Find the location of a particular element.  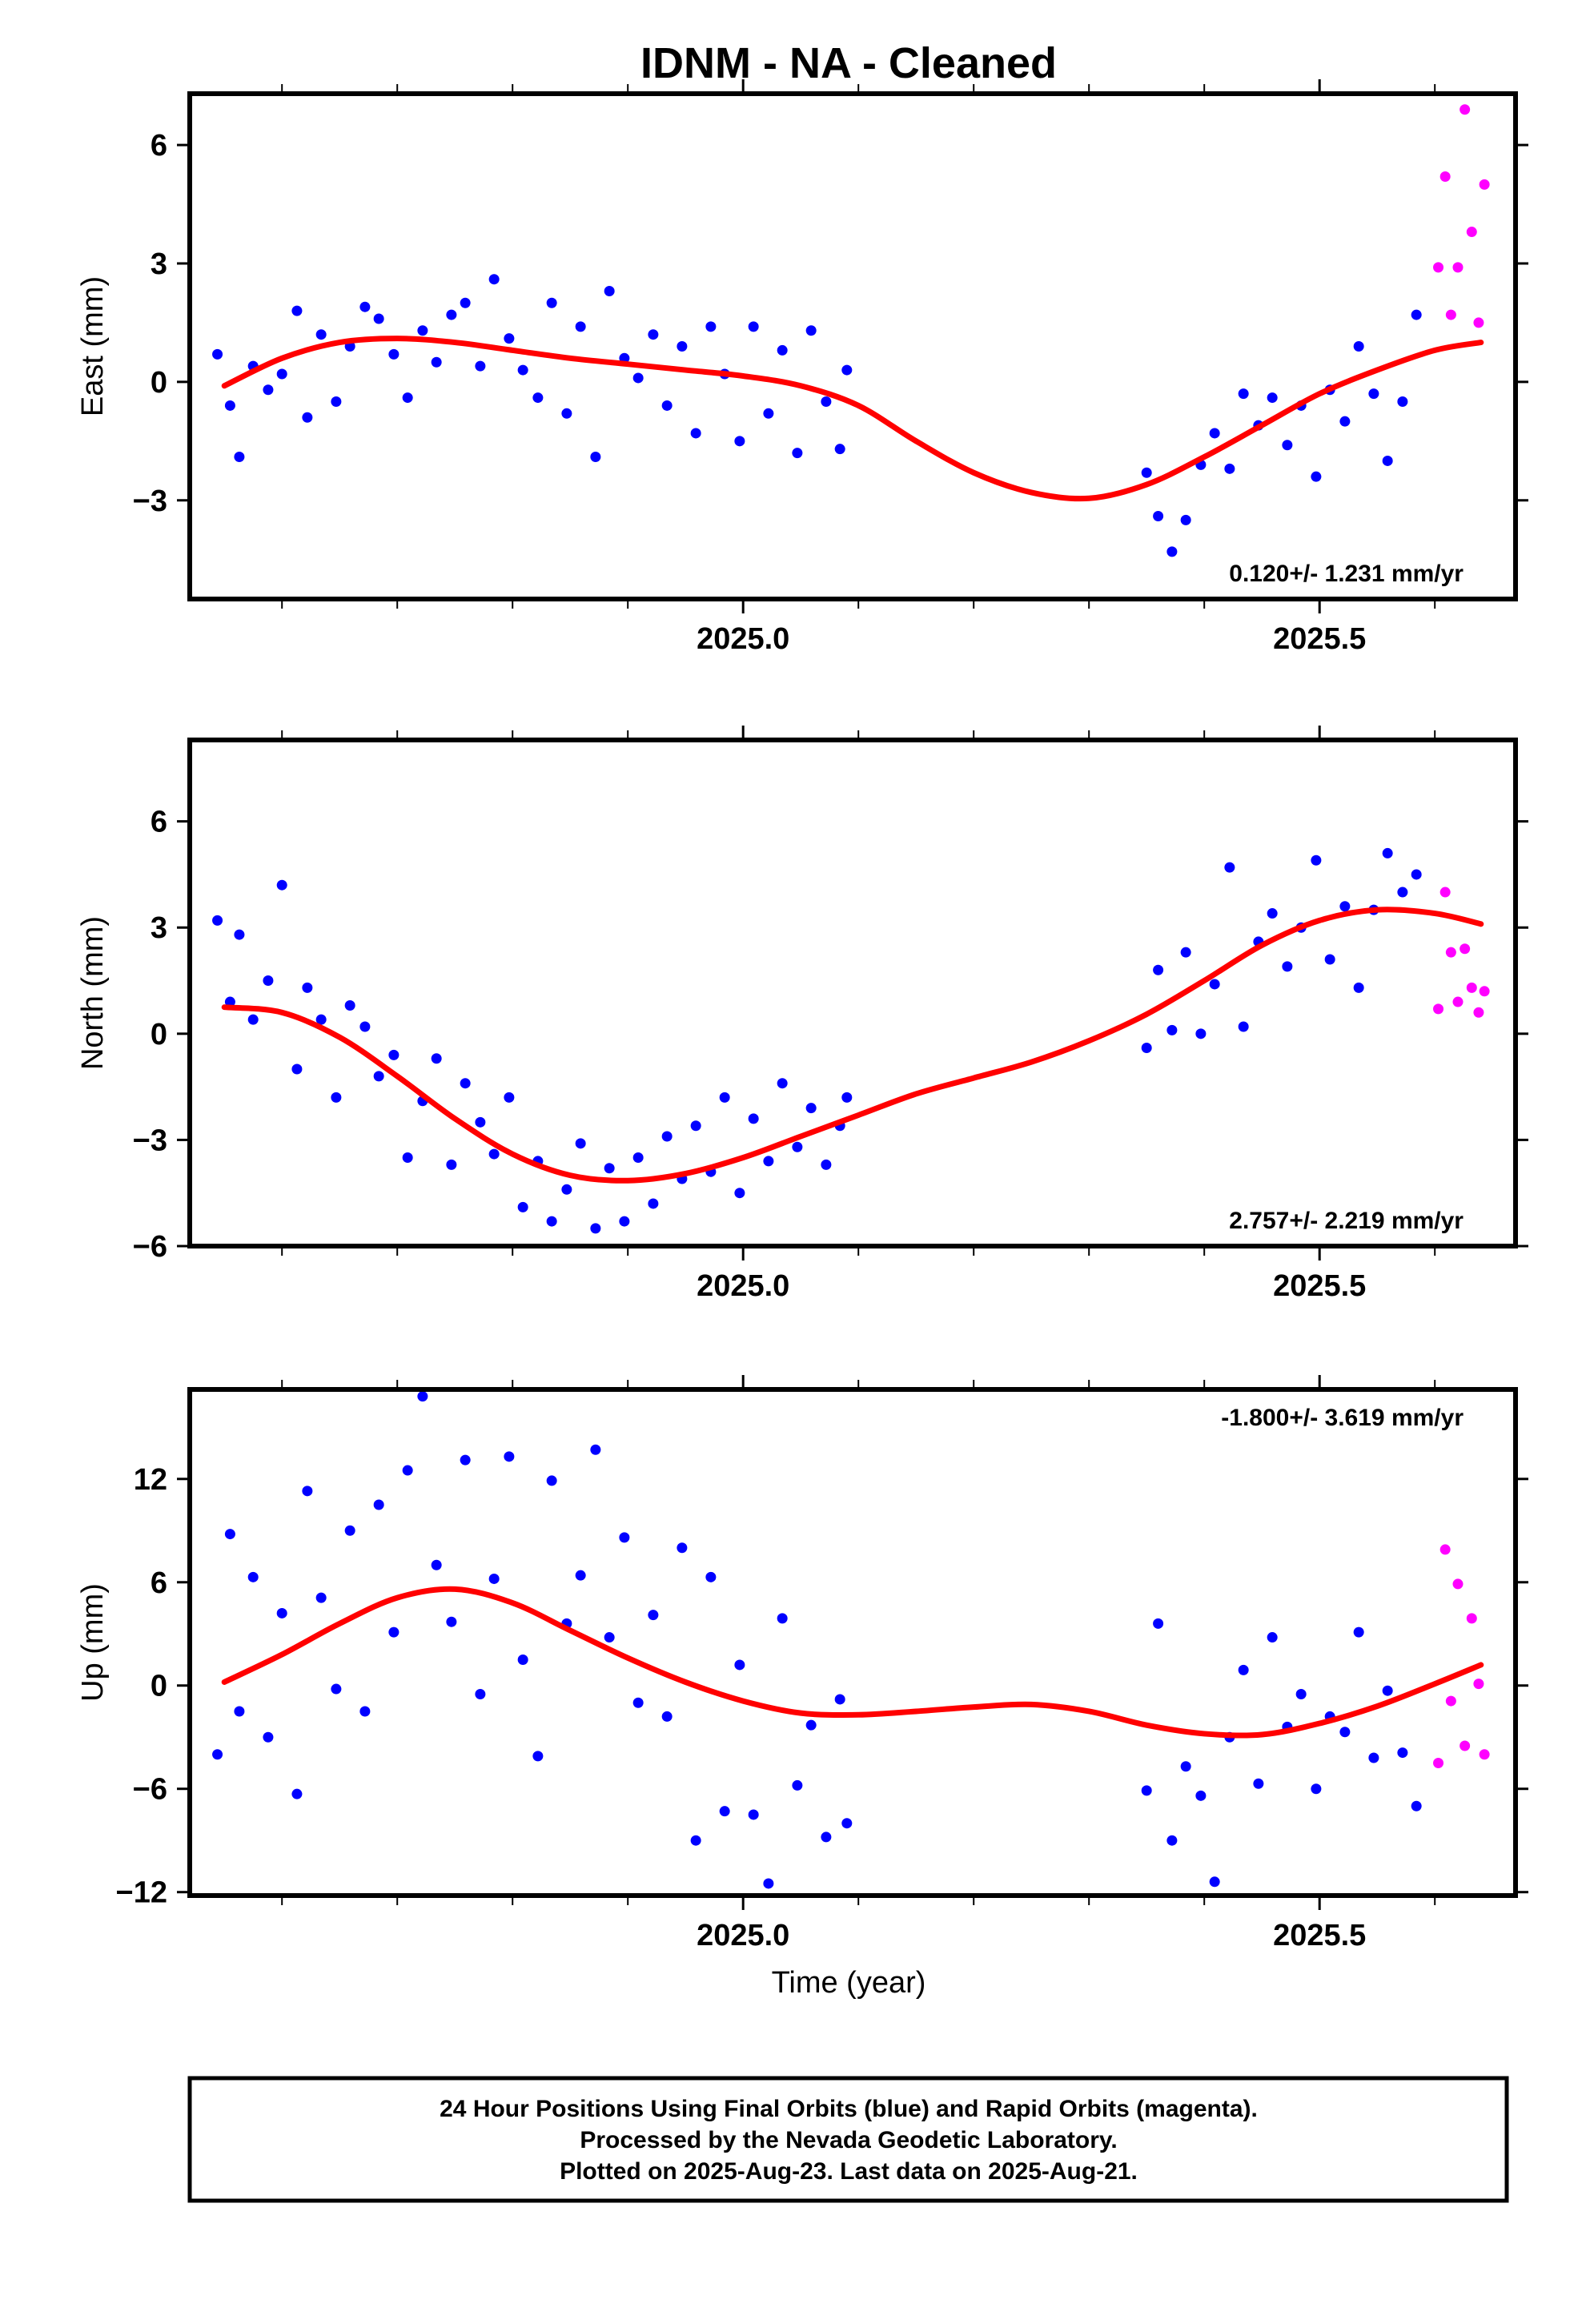

east-y-tick-label: 0 is located at coordinates (159, 383).